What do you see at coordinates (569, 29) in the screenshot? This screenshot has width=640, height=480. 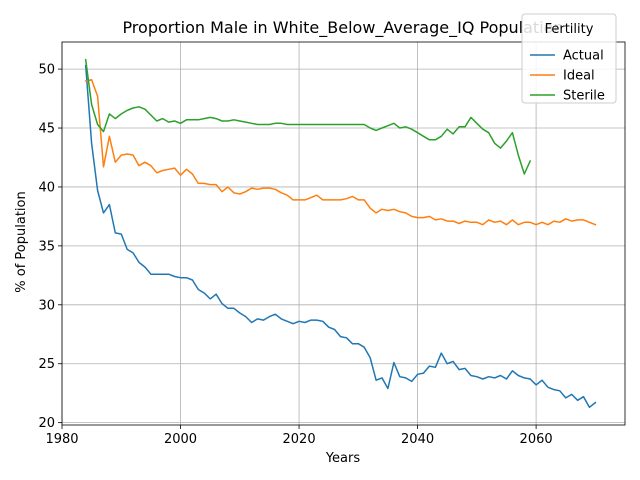 I see `legend-title: Fertility` at bounding box center [569, 29].